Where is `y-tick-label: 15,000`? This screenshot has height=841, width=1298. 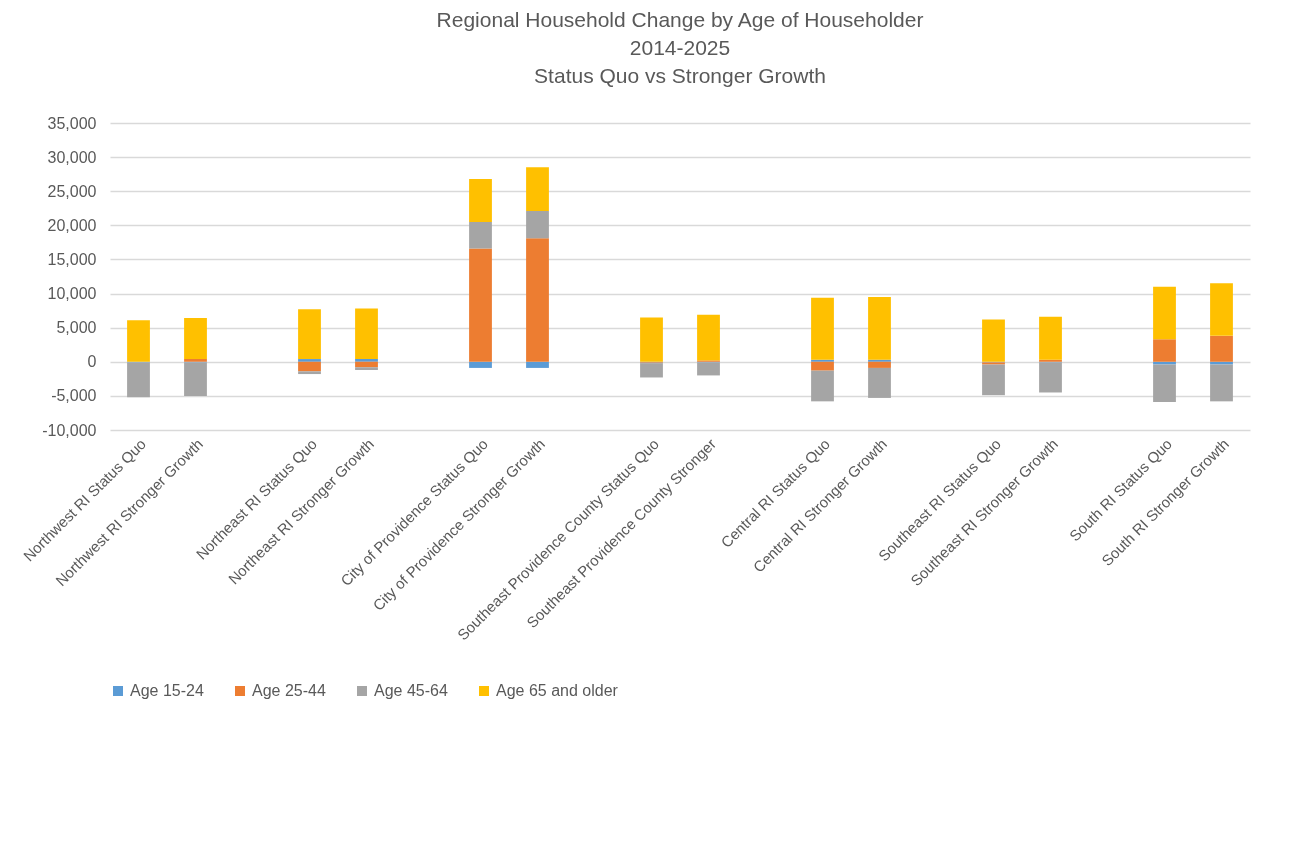 y-tick-label: 15,000 is located at coordinates (72, 259).